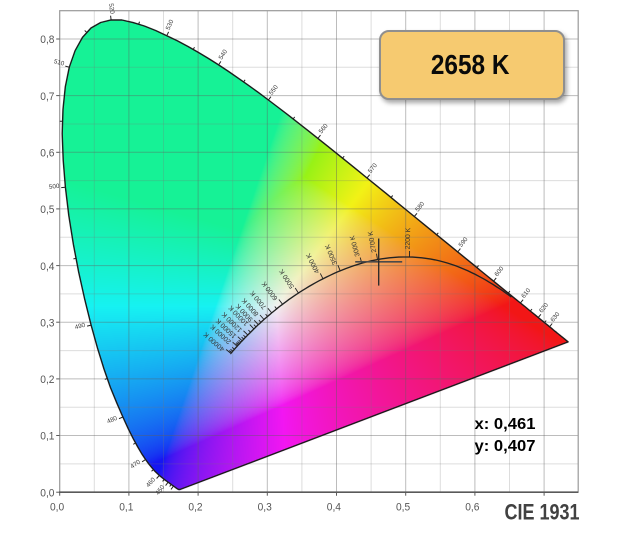 This screenshot has height=550, width=620. I want to click on svg-text: 4000 K, so click(313, 262).